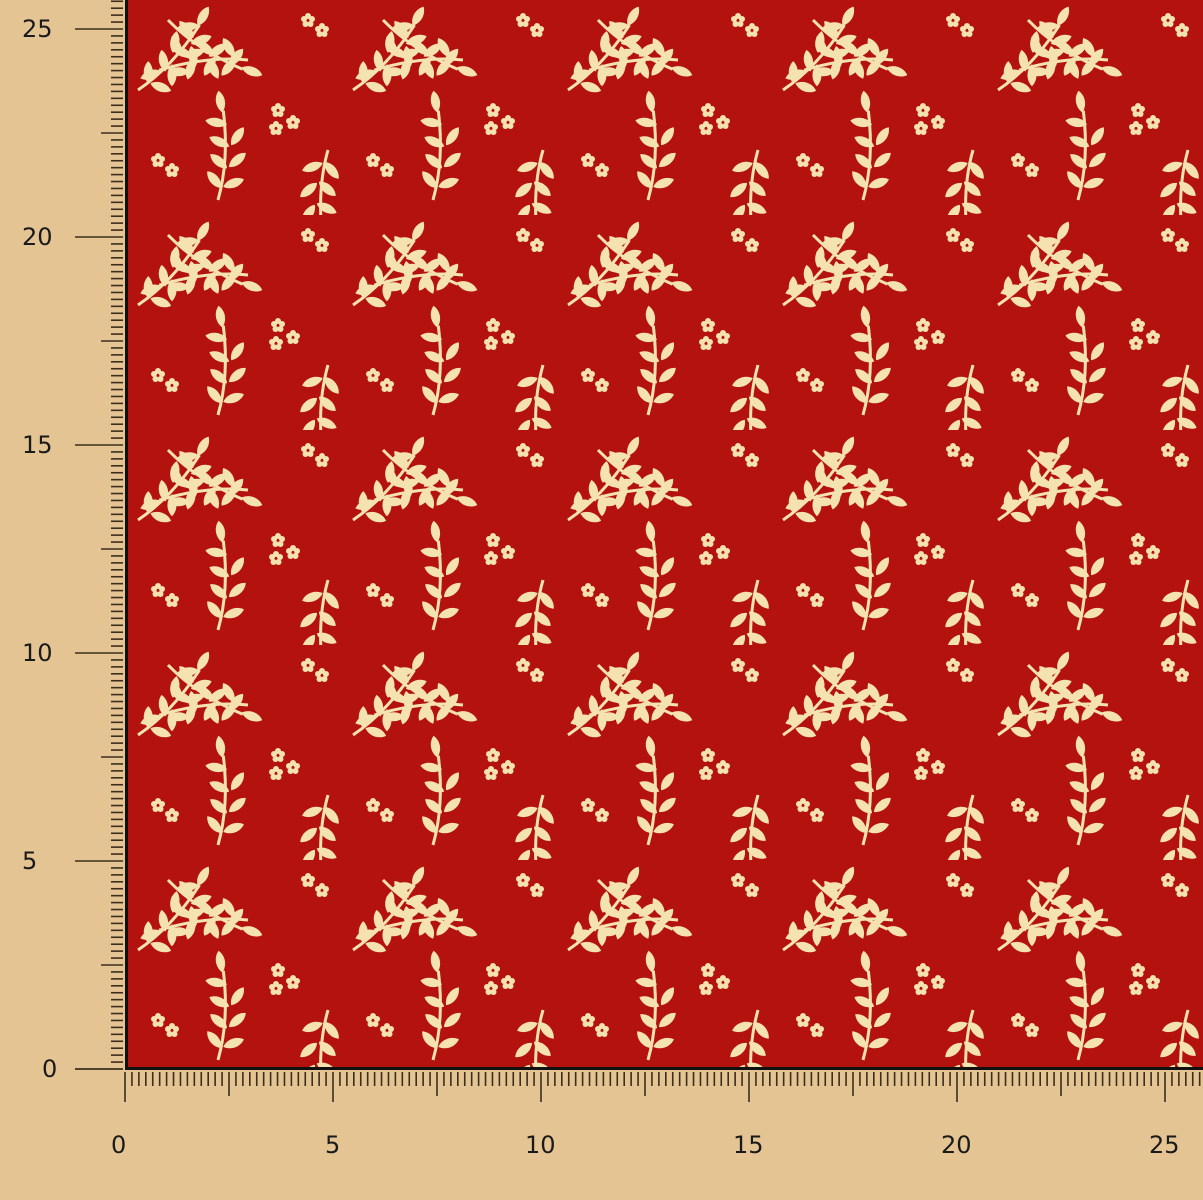 The image size is (1203, 1200). Describe the element at coordinates (956, 1145) in the screenshot. I see `ruler-bottom-label: 20` at that location.